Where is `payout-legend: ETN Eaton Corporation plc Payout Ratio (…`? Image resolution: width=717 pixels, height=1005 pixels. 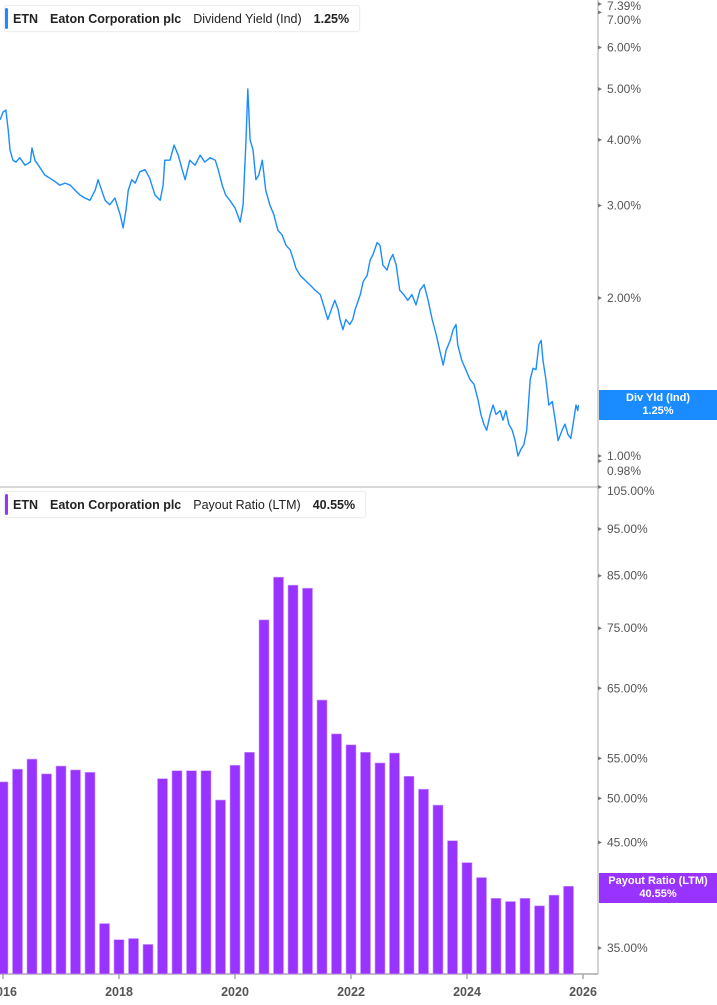
payout-legend: ETN Eaton Corporation plc Payout Ratio (… is located at coordinates (185, 504).